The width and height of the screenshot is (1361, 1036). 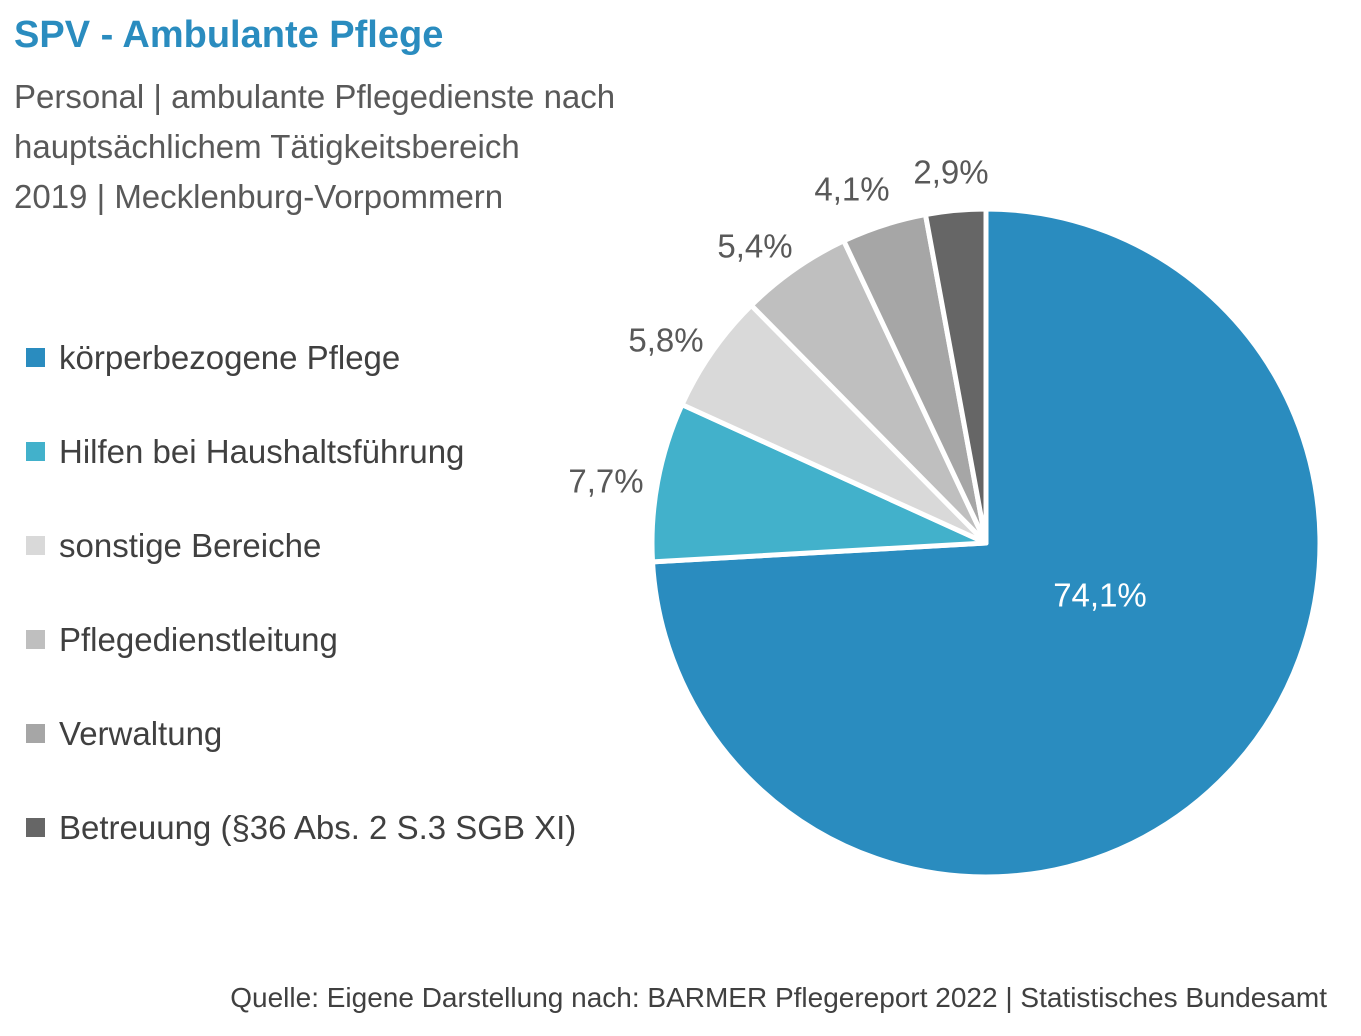 What do you see at coordinates (262, 451) in the screenshot?
I see `legend-label: Hilfen bei Haushaltsführung` at bounding box center [262, 451].